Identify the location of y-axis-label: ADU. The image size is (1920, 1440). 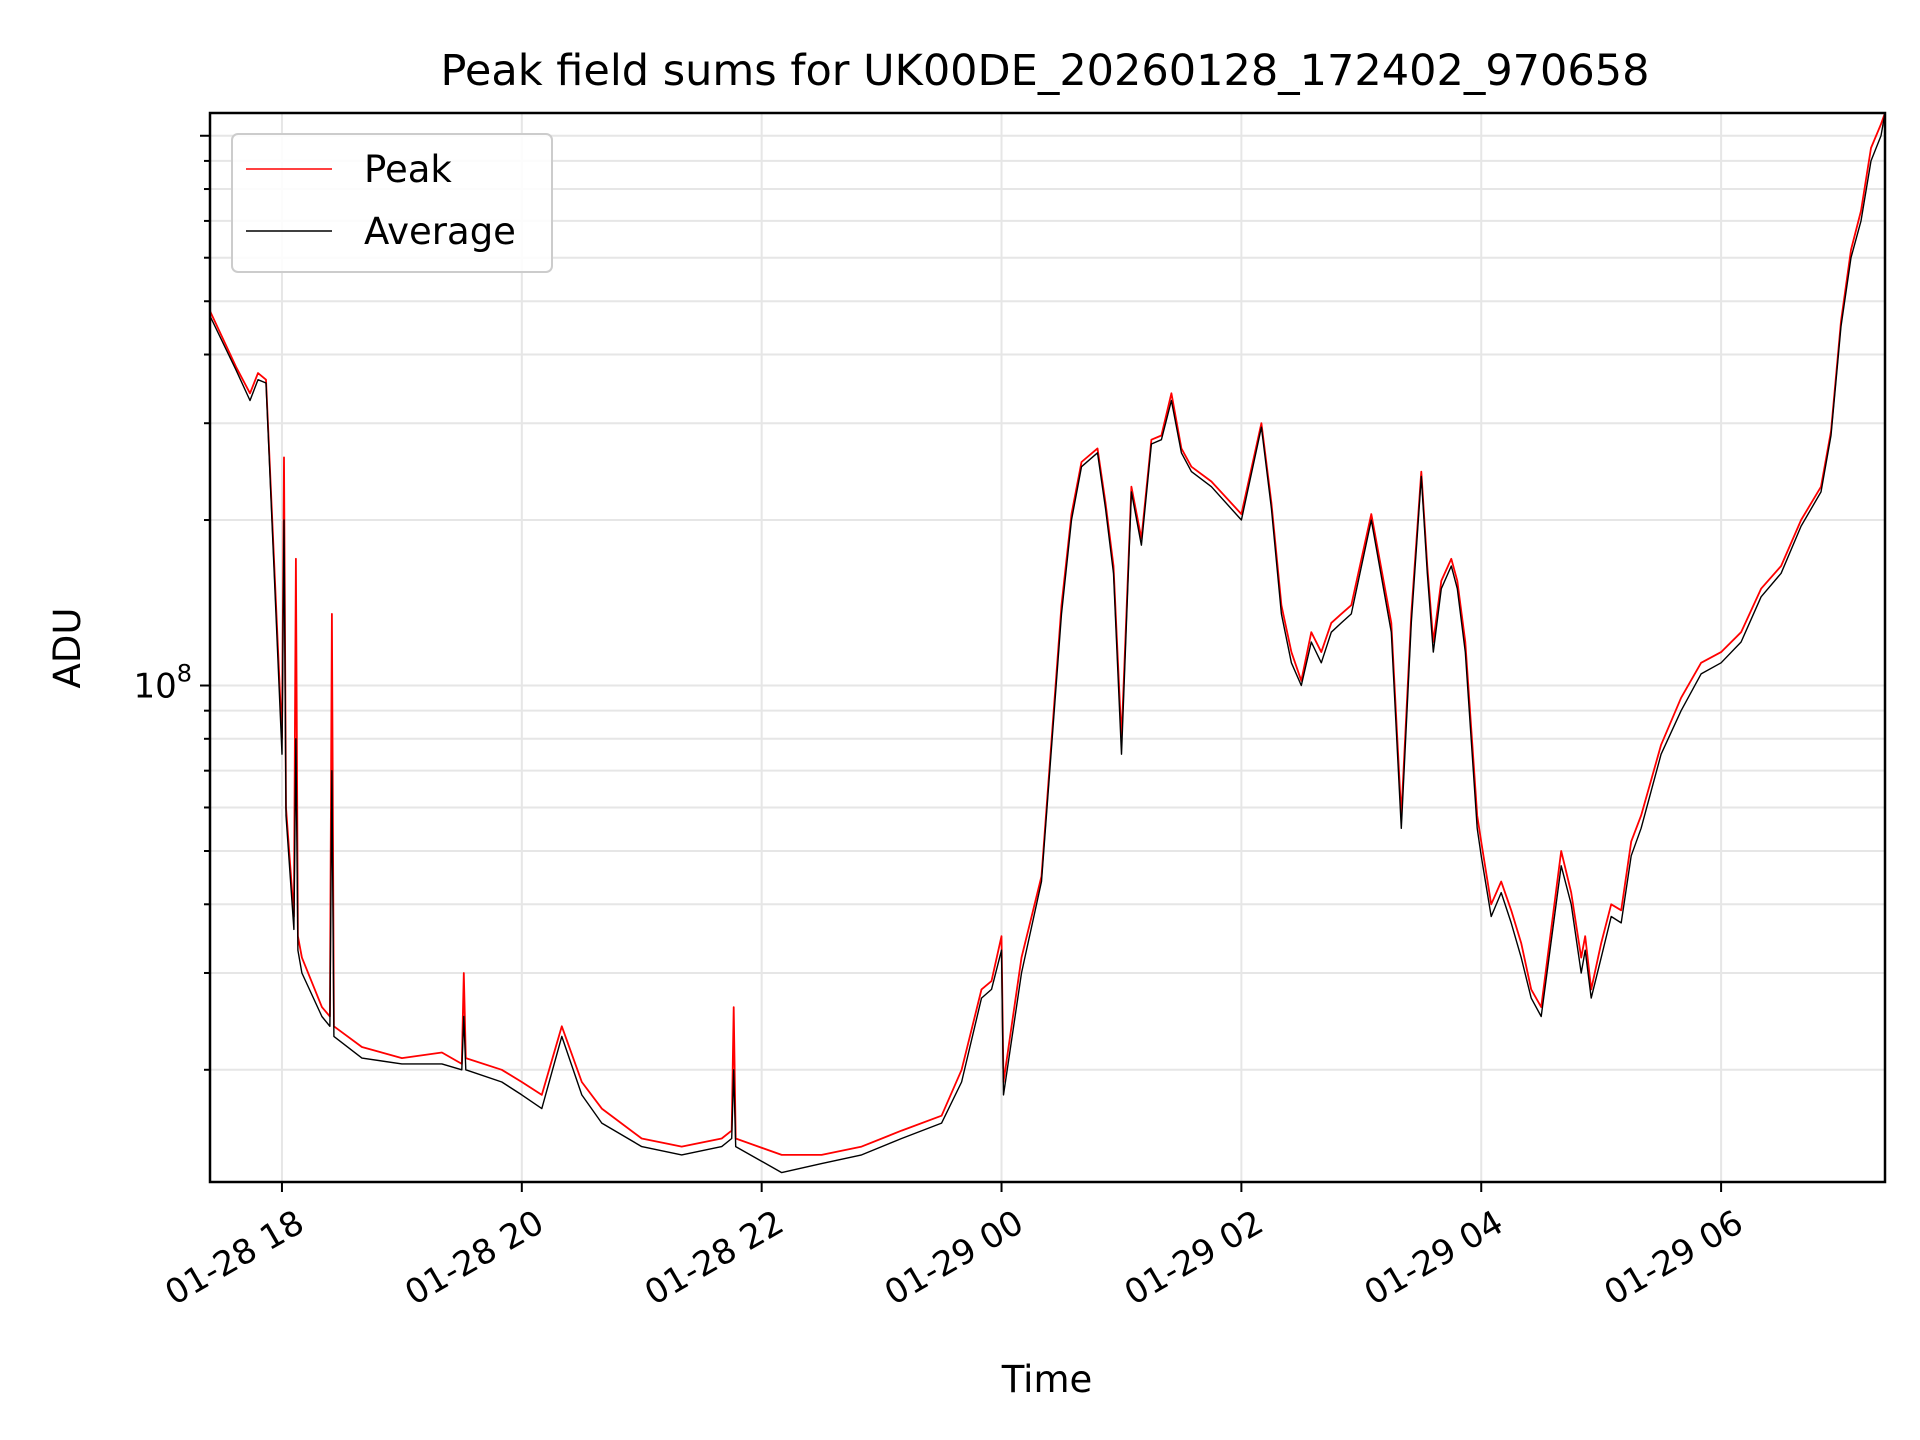
(67, 648).